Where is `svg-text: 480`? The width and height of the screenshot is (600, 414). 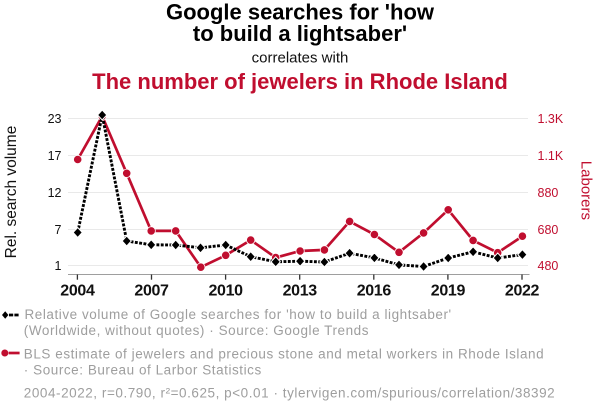
svg-text: 480 is located at coordinates (548, 266).